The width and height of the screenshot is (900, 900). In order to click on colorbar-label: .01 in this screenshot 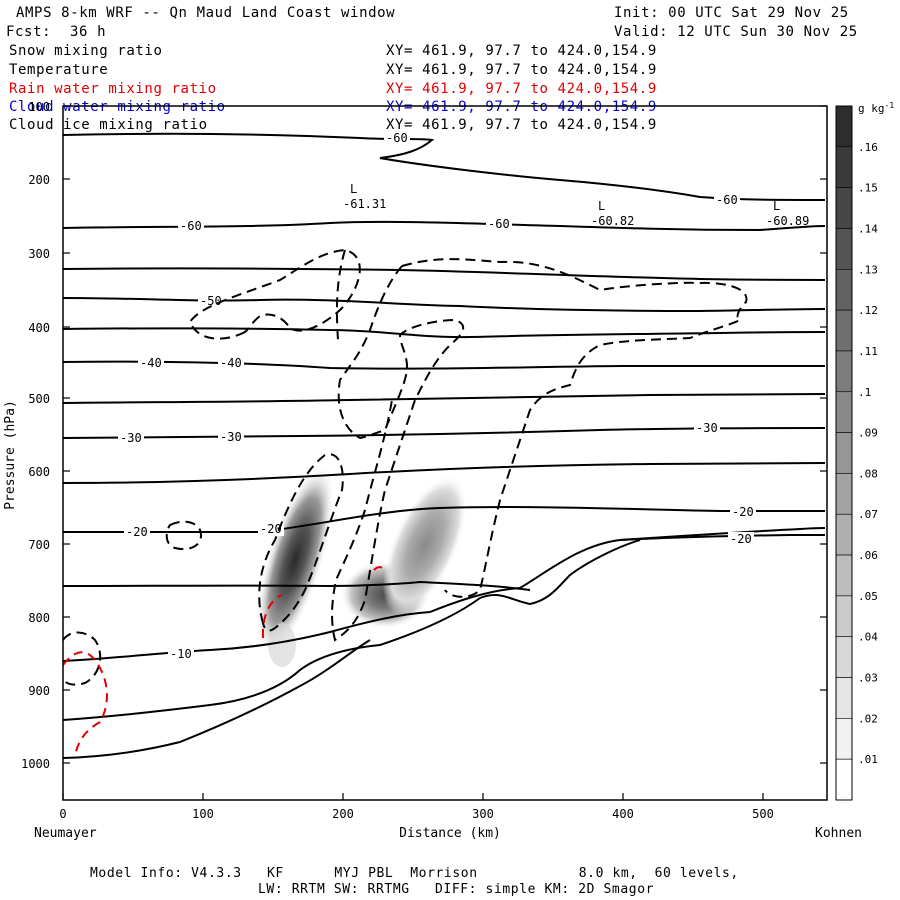, I will do `click(868, 759)`.